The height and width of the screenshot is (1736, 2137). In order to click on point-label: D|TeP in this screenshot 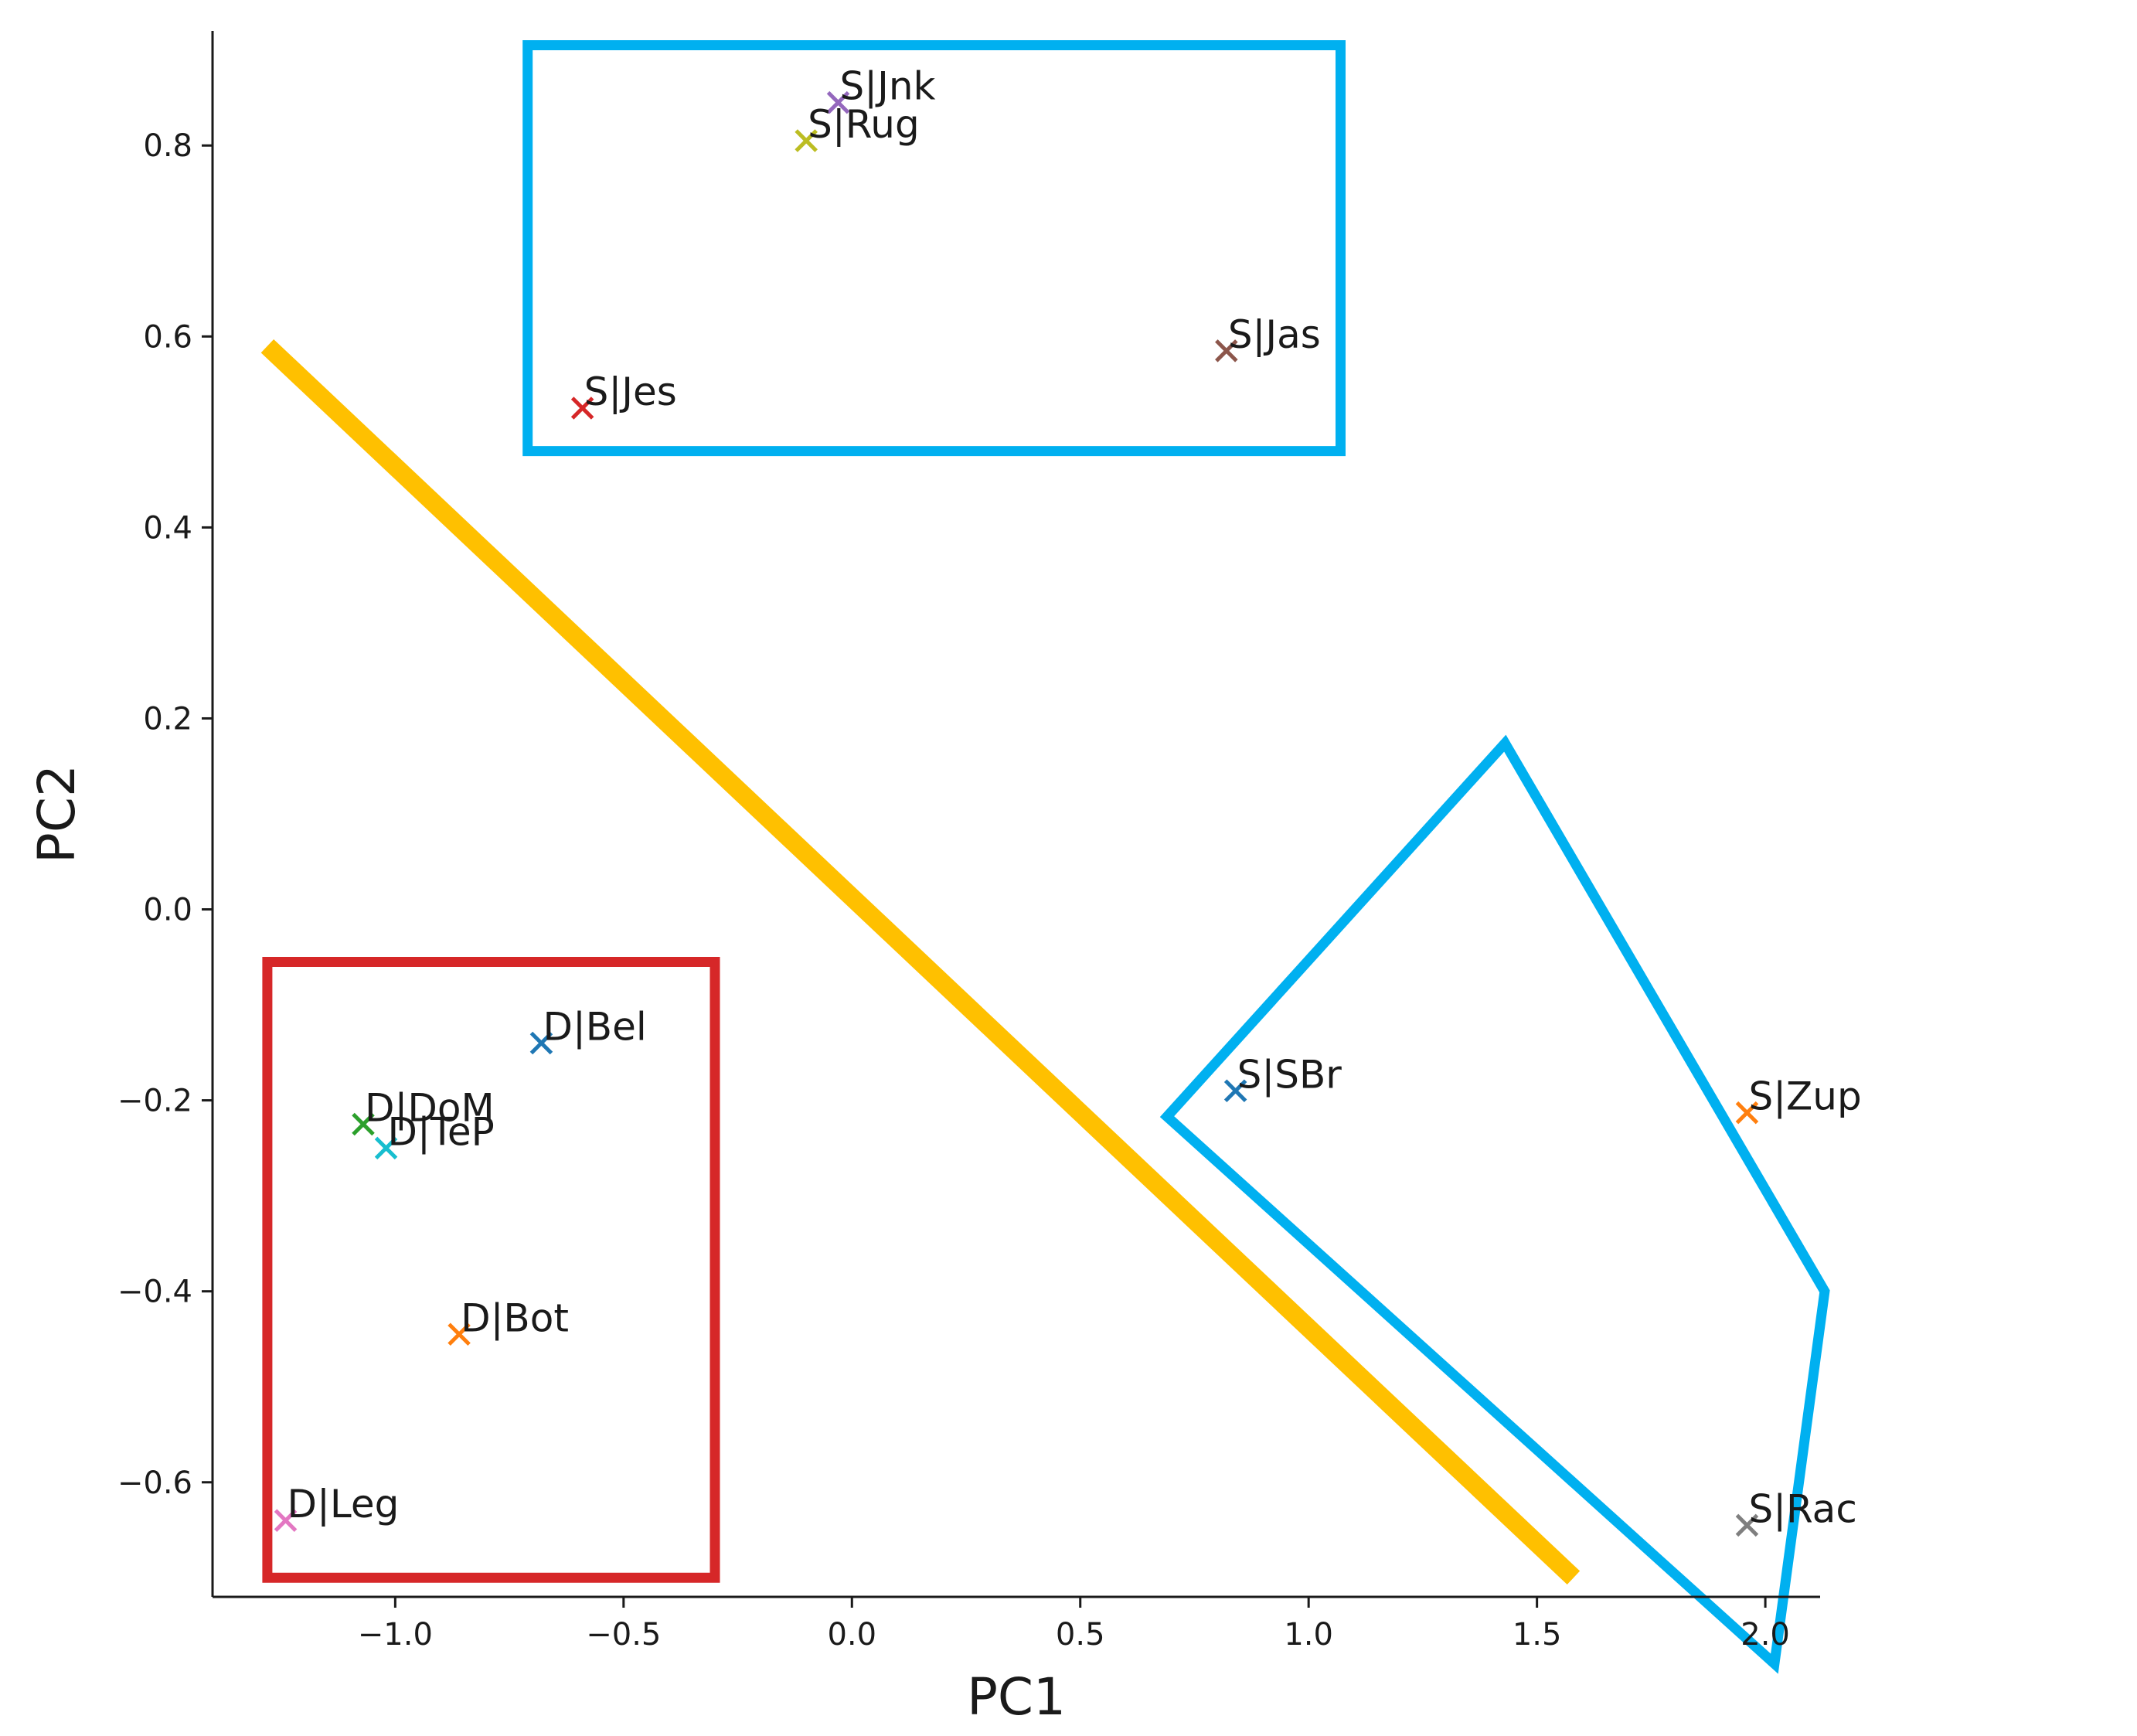, I will do `click(441, 1132)`.